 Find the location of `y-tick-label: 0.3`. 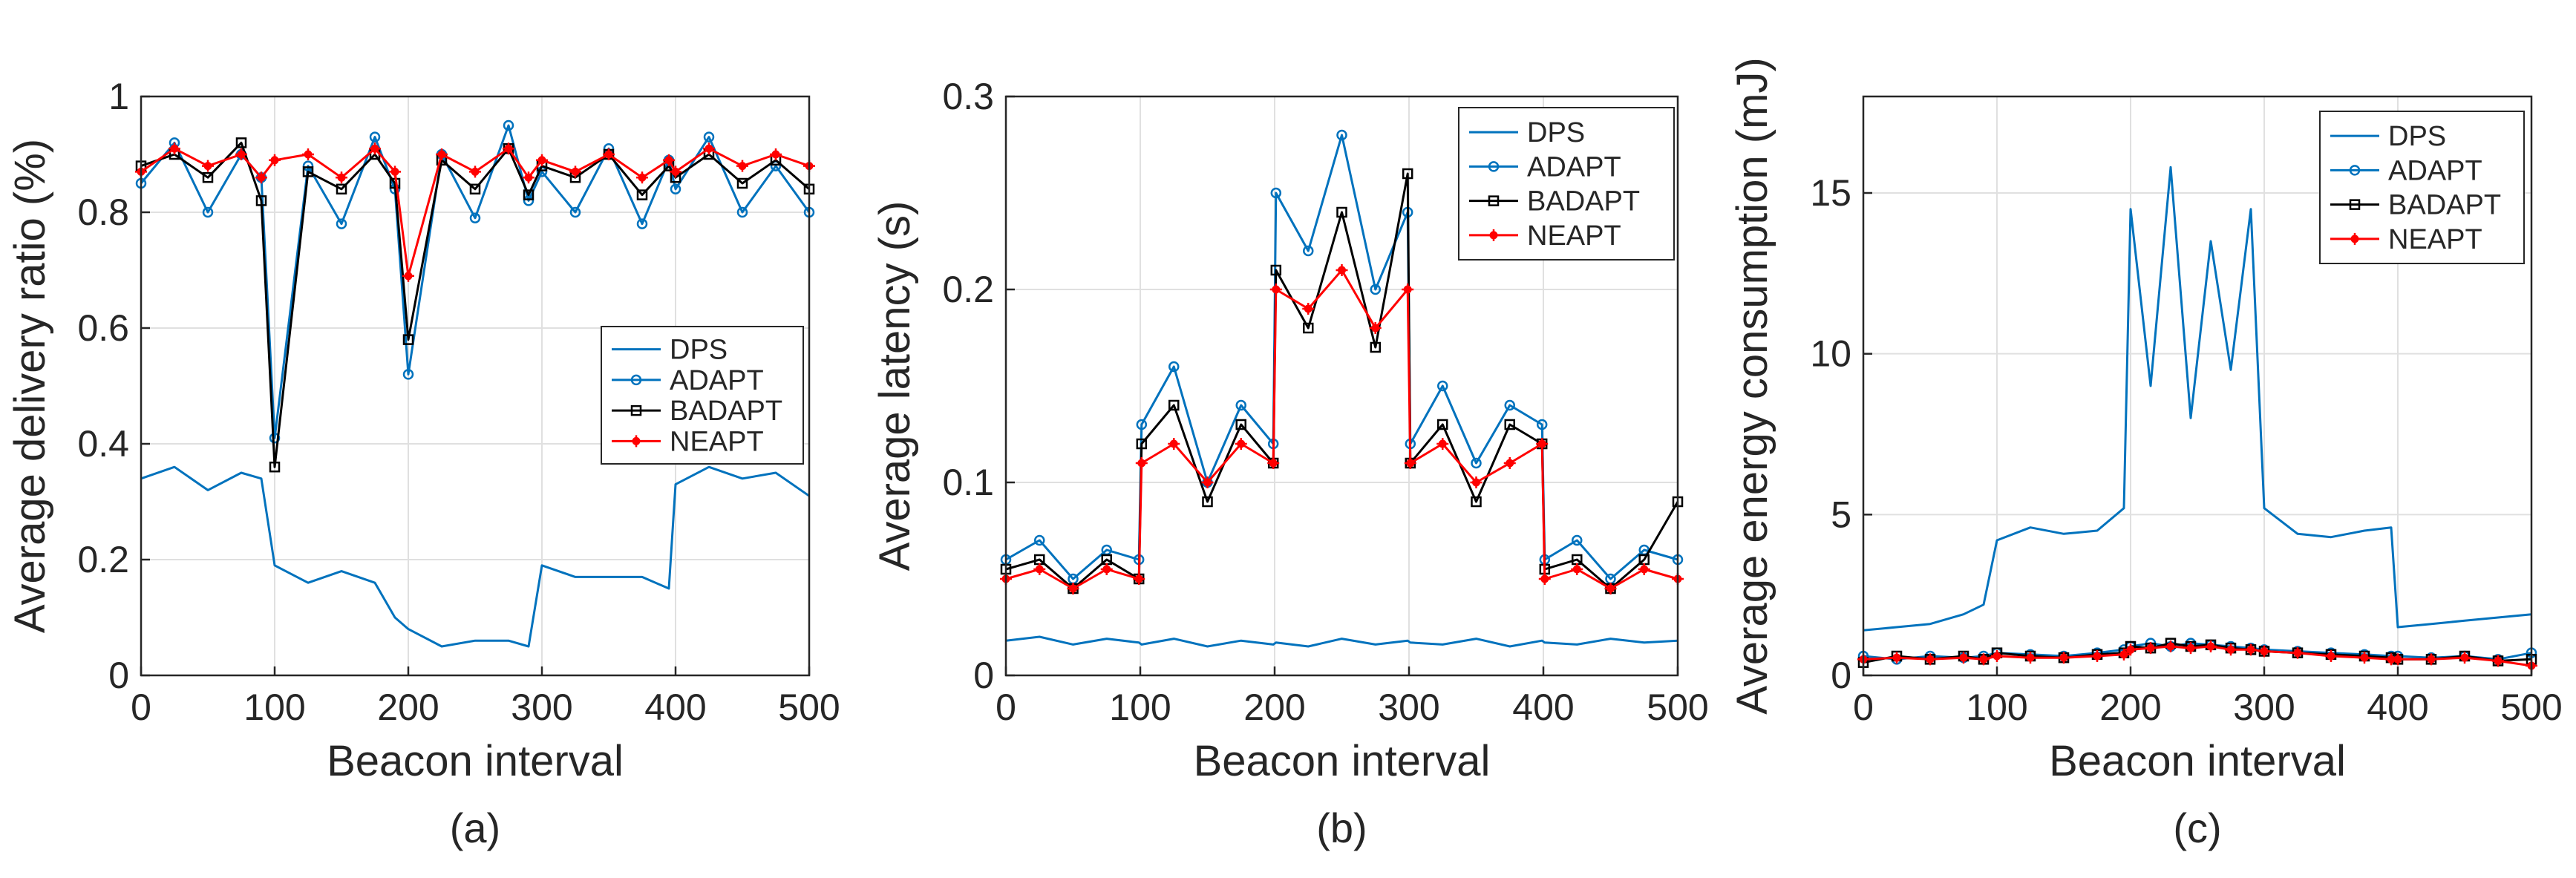

y-tick-label: 0.3 is located at coordinates (968, 96).